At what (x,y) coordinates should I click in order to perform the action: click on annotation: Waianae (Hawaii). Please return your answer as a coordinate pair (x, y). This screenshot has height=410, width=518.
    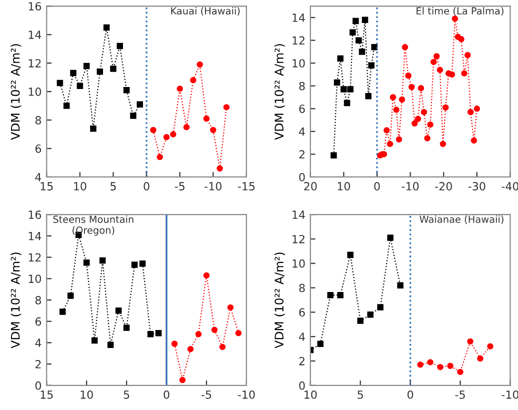
    Looking at the image, I should click on (462, 219).